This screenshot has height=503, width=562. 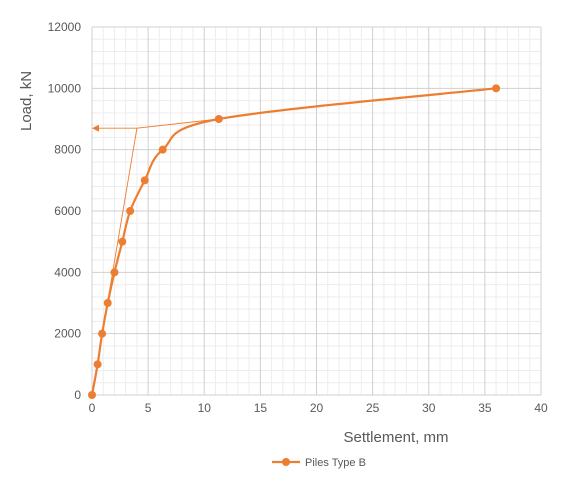 What do you see at coordinates (67, 150) in the screenshot?
I see `y-tick-label: 8000` at bounding box center [67, 150].